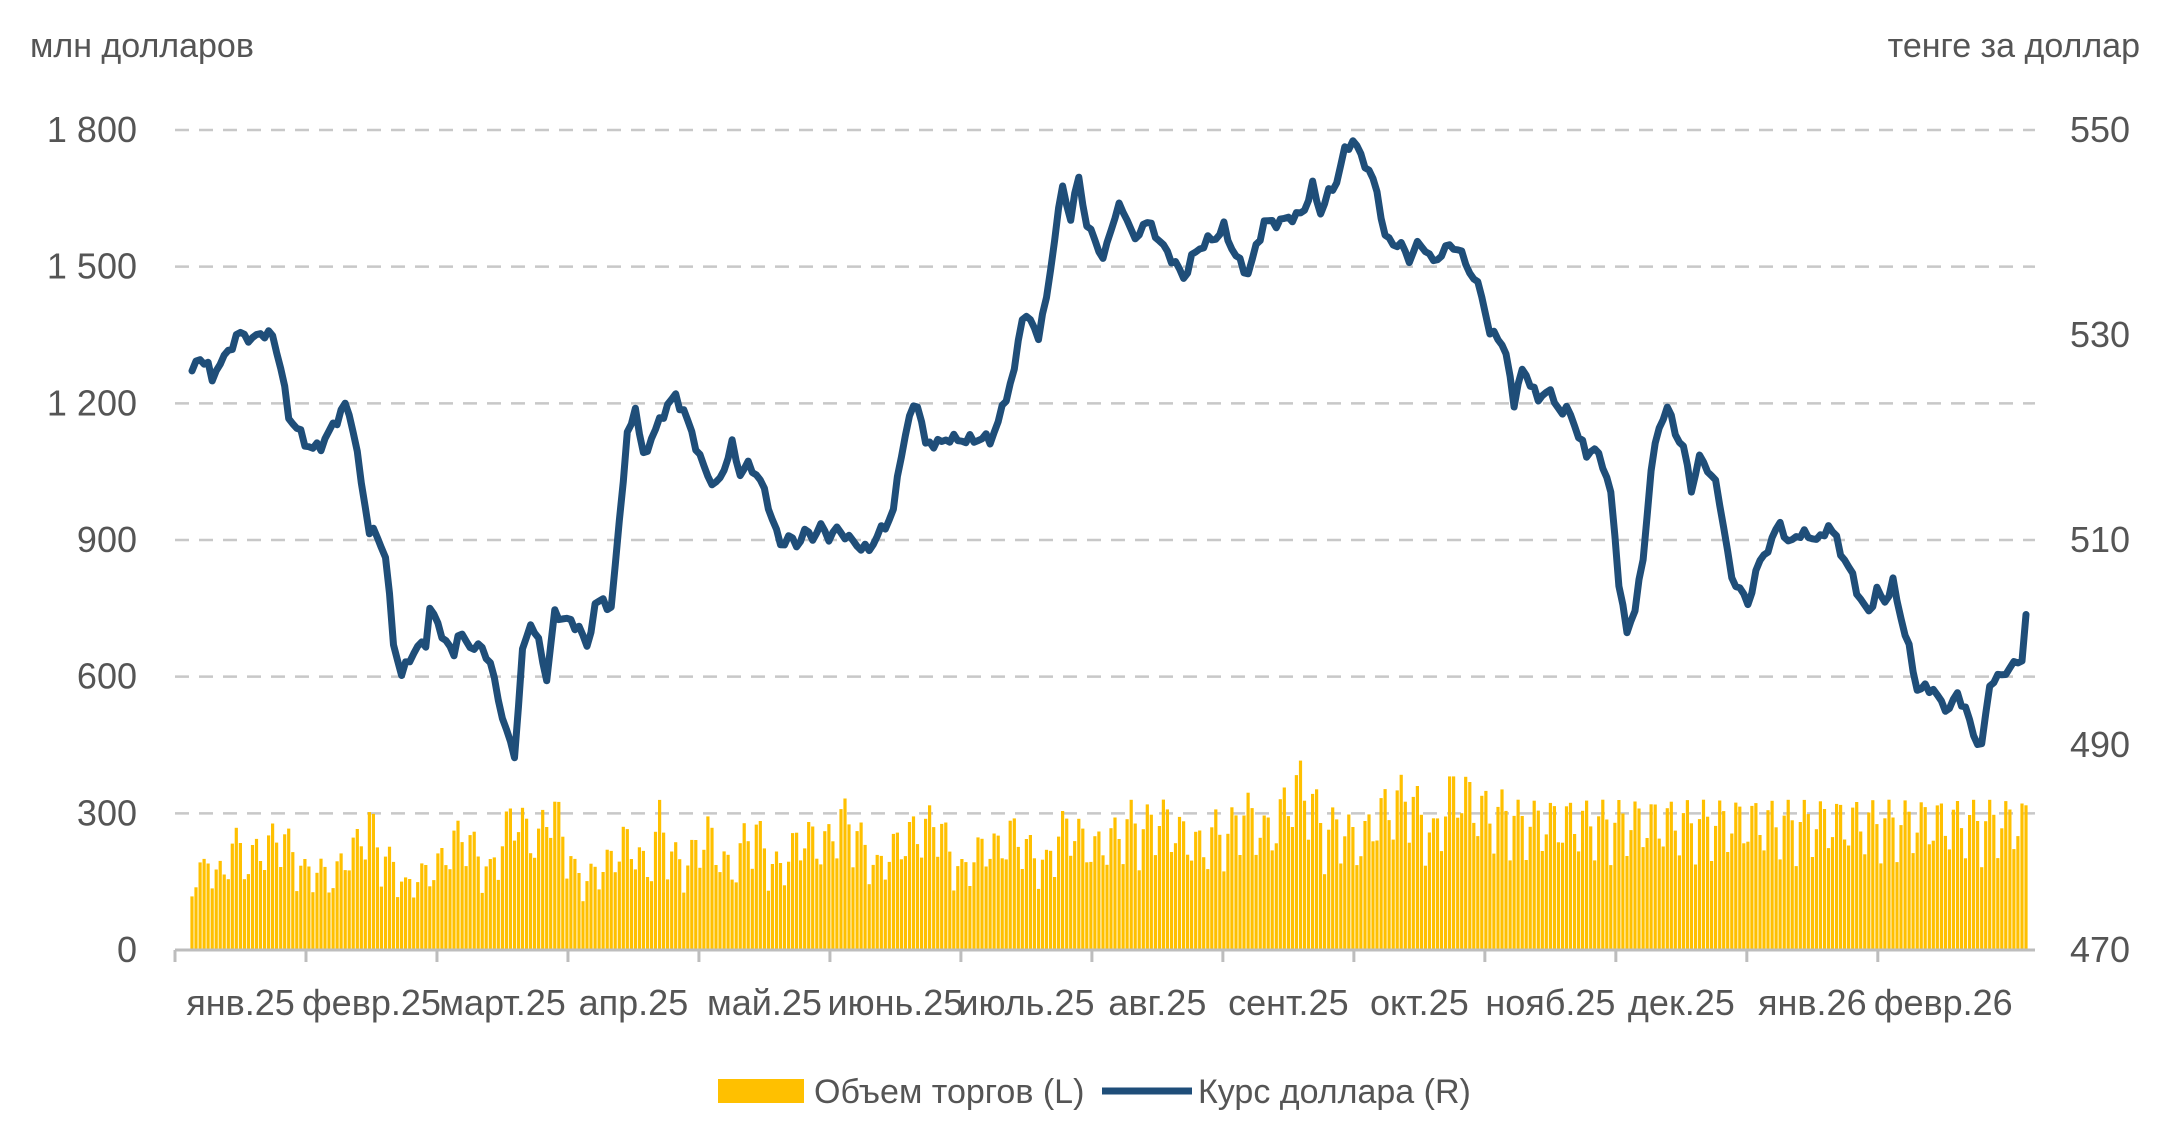  What do you see at coordinates (634, 1002) in the screenshot?
I see `x-tick-label: апр.25` at bounding box center [634, 1002].